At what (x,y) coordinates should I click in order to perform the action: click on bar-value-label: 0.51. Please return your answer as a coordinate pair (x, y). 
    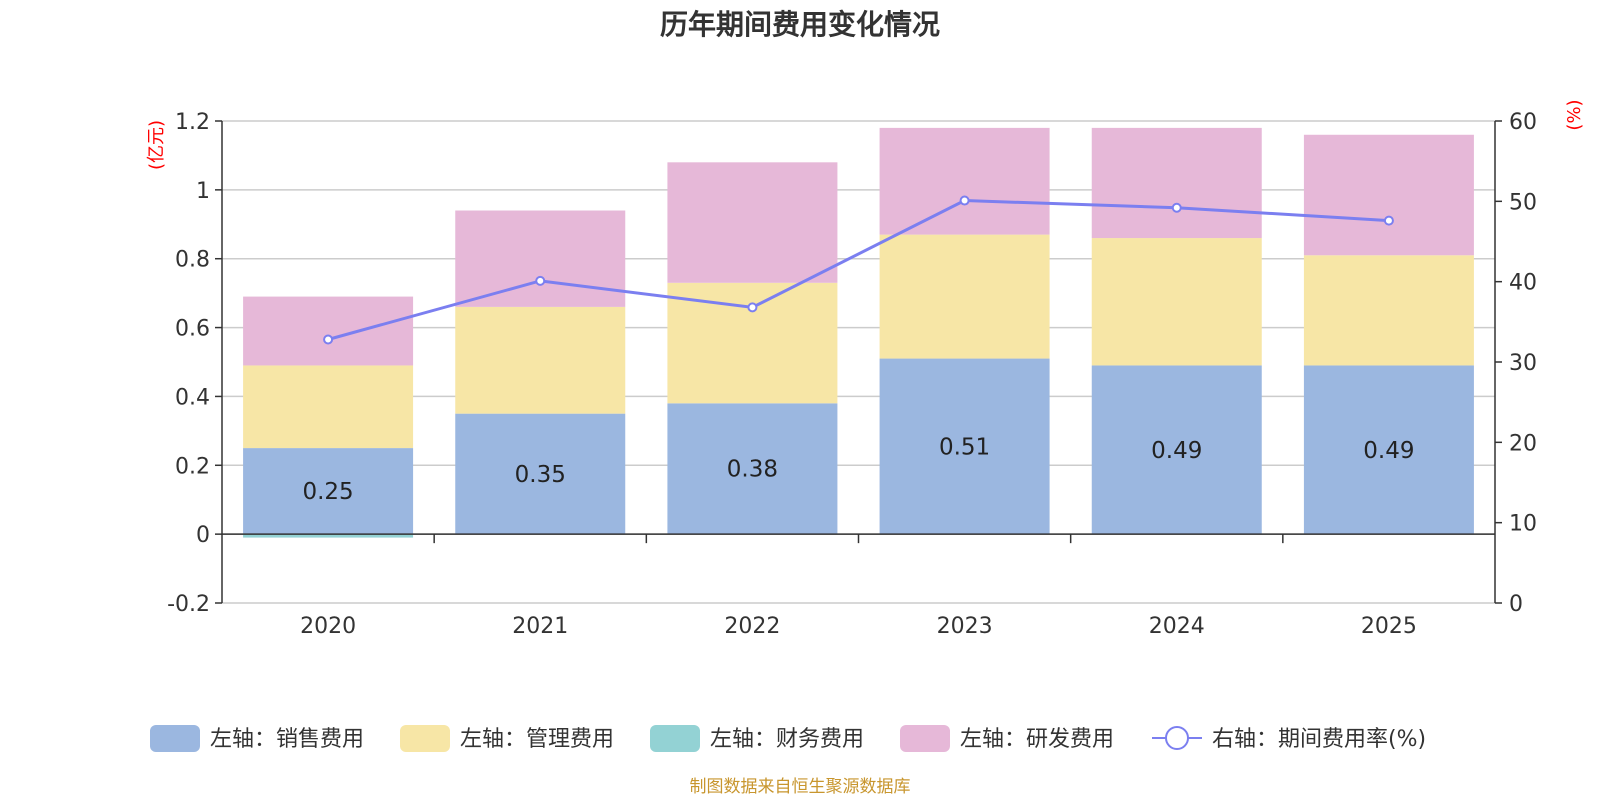
    Looking at the image, I should click on (964, 447).